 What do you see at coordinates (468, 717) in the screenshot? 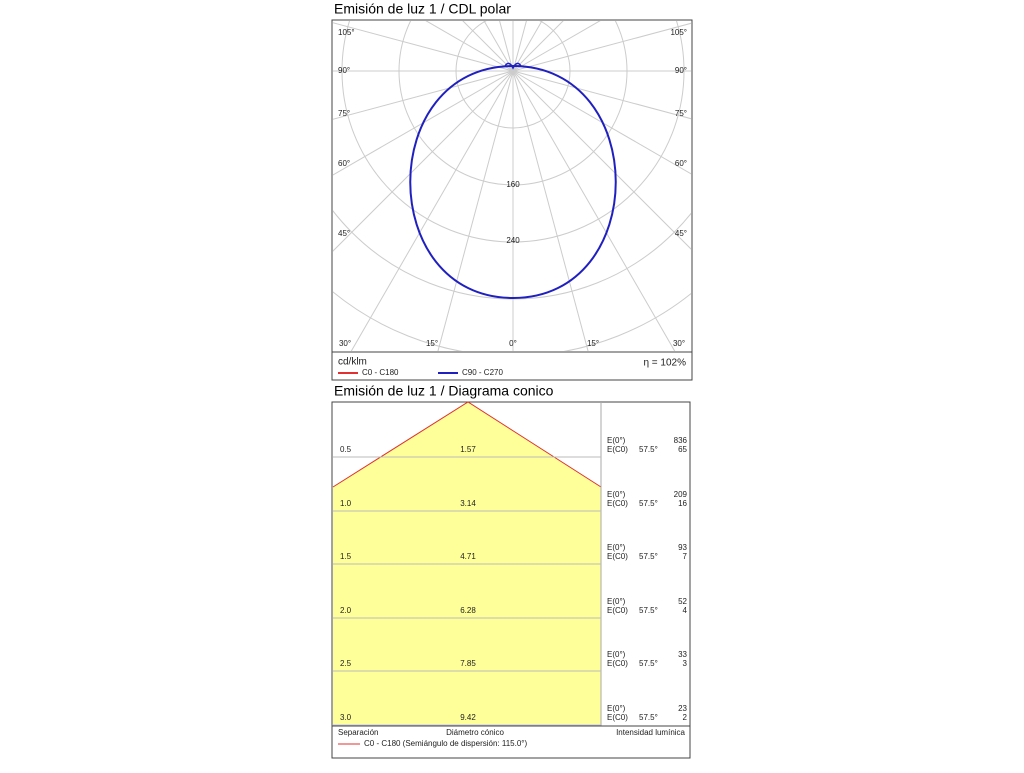
I see `diameter: 9.42` at bounding box center [468, 717].